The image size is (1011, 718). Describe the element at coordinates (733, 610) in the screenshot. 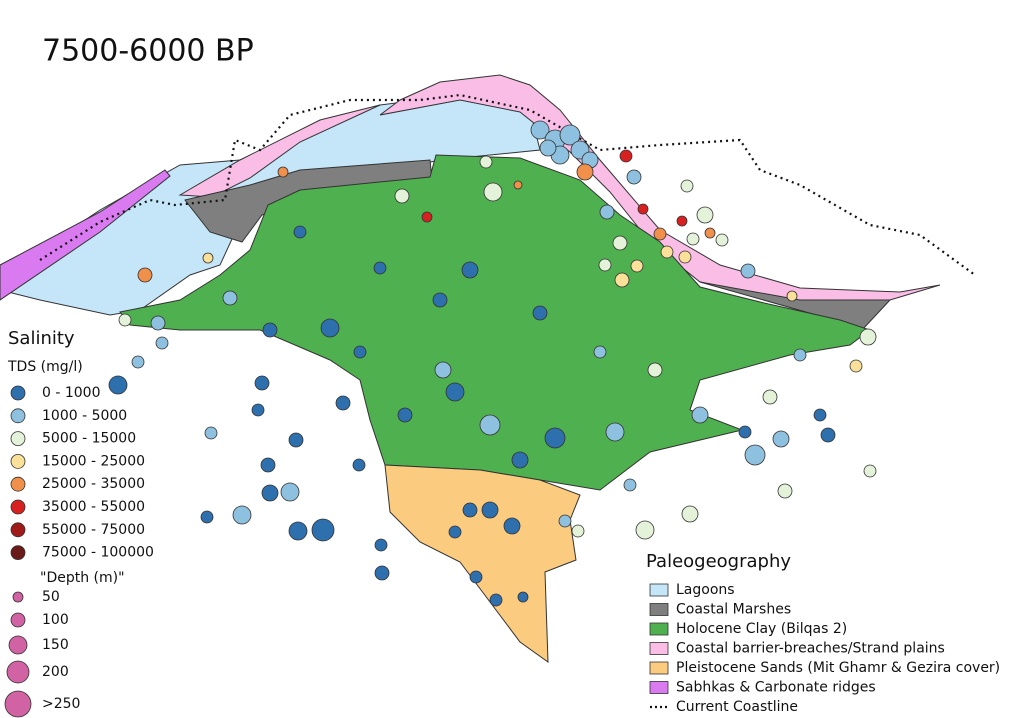

I see `paleo-label: Coastal Marshes` at that location.